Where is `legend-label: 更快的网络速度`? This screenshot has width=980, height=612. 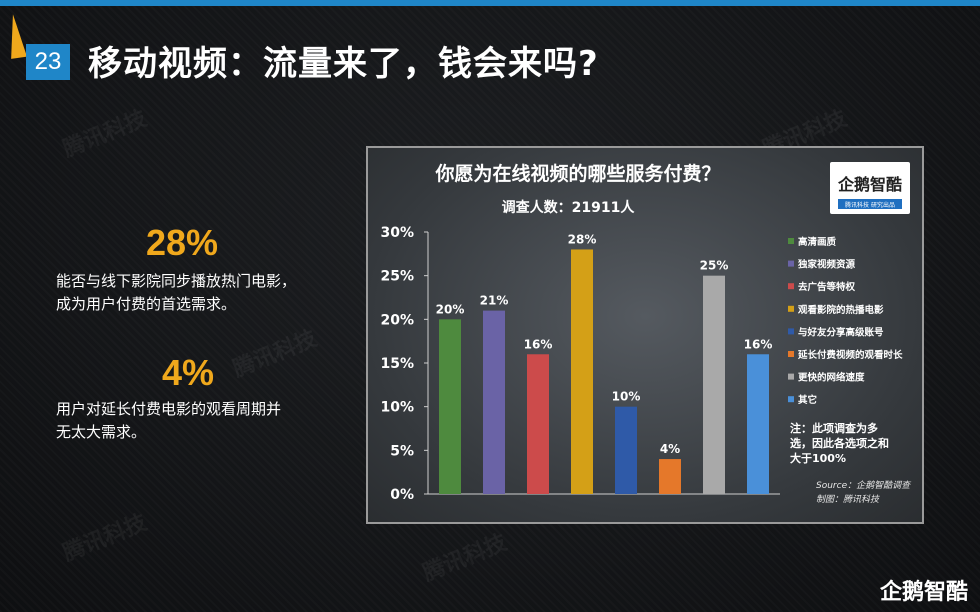 legend-label: 更快的网络速度 is located at coordinates (831, 378).